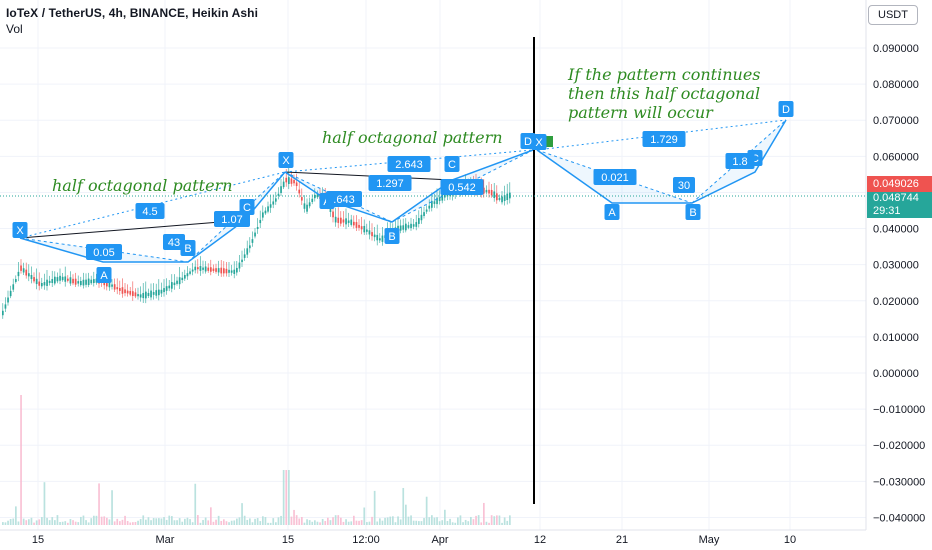 The width and height of the screenshot is (932, 550). I want to click on pattern3-ratio-xd: 1.729, so click(664, 139).